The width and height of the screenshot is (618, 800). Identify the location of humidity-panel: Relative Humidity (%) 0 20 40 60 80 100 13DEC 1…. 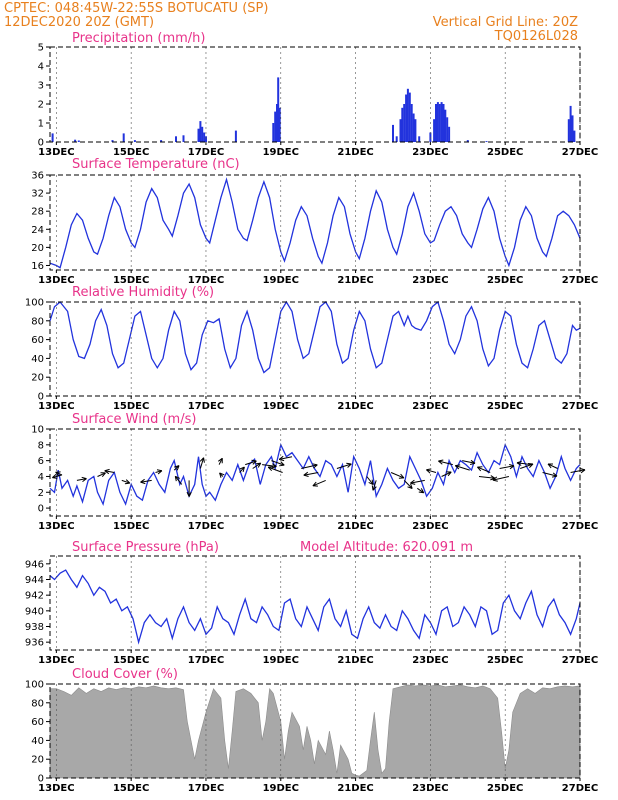
(311, 348).